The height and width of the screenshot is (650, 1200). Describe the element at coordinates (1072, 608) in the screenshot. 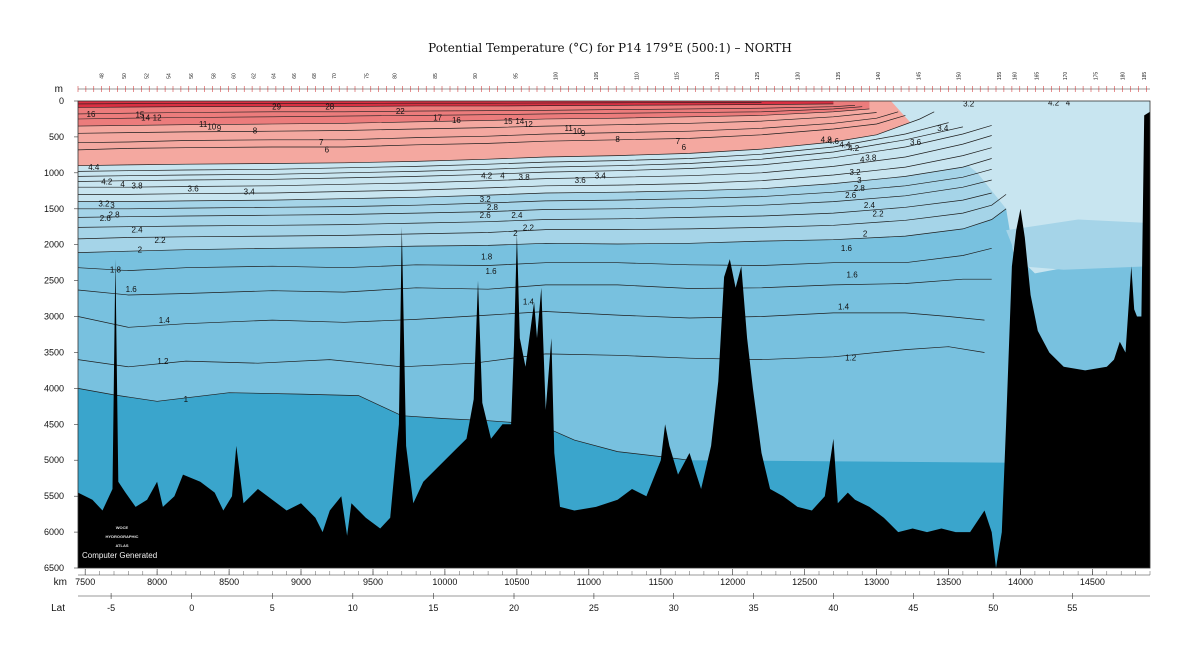

I see `latitude-tick-label: 55` at that location.